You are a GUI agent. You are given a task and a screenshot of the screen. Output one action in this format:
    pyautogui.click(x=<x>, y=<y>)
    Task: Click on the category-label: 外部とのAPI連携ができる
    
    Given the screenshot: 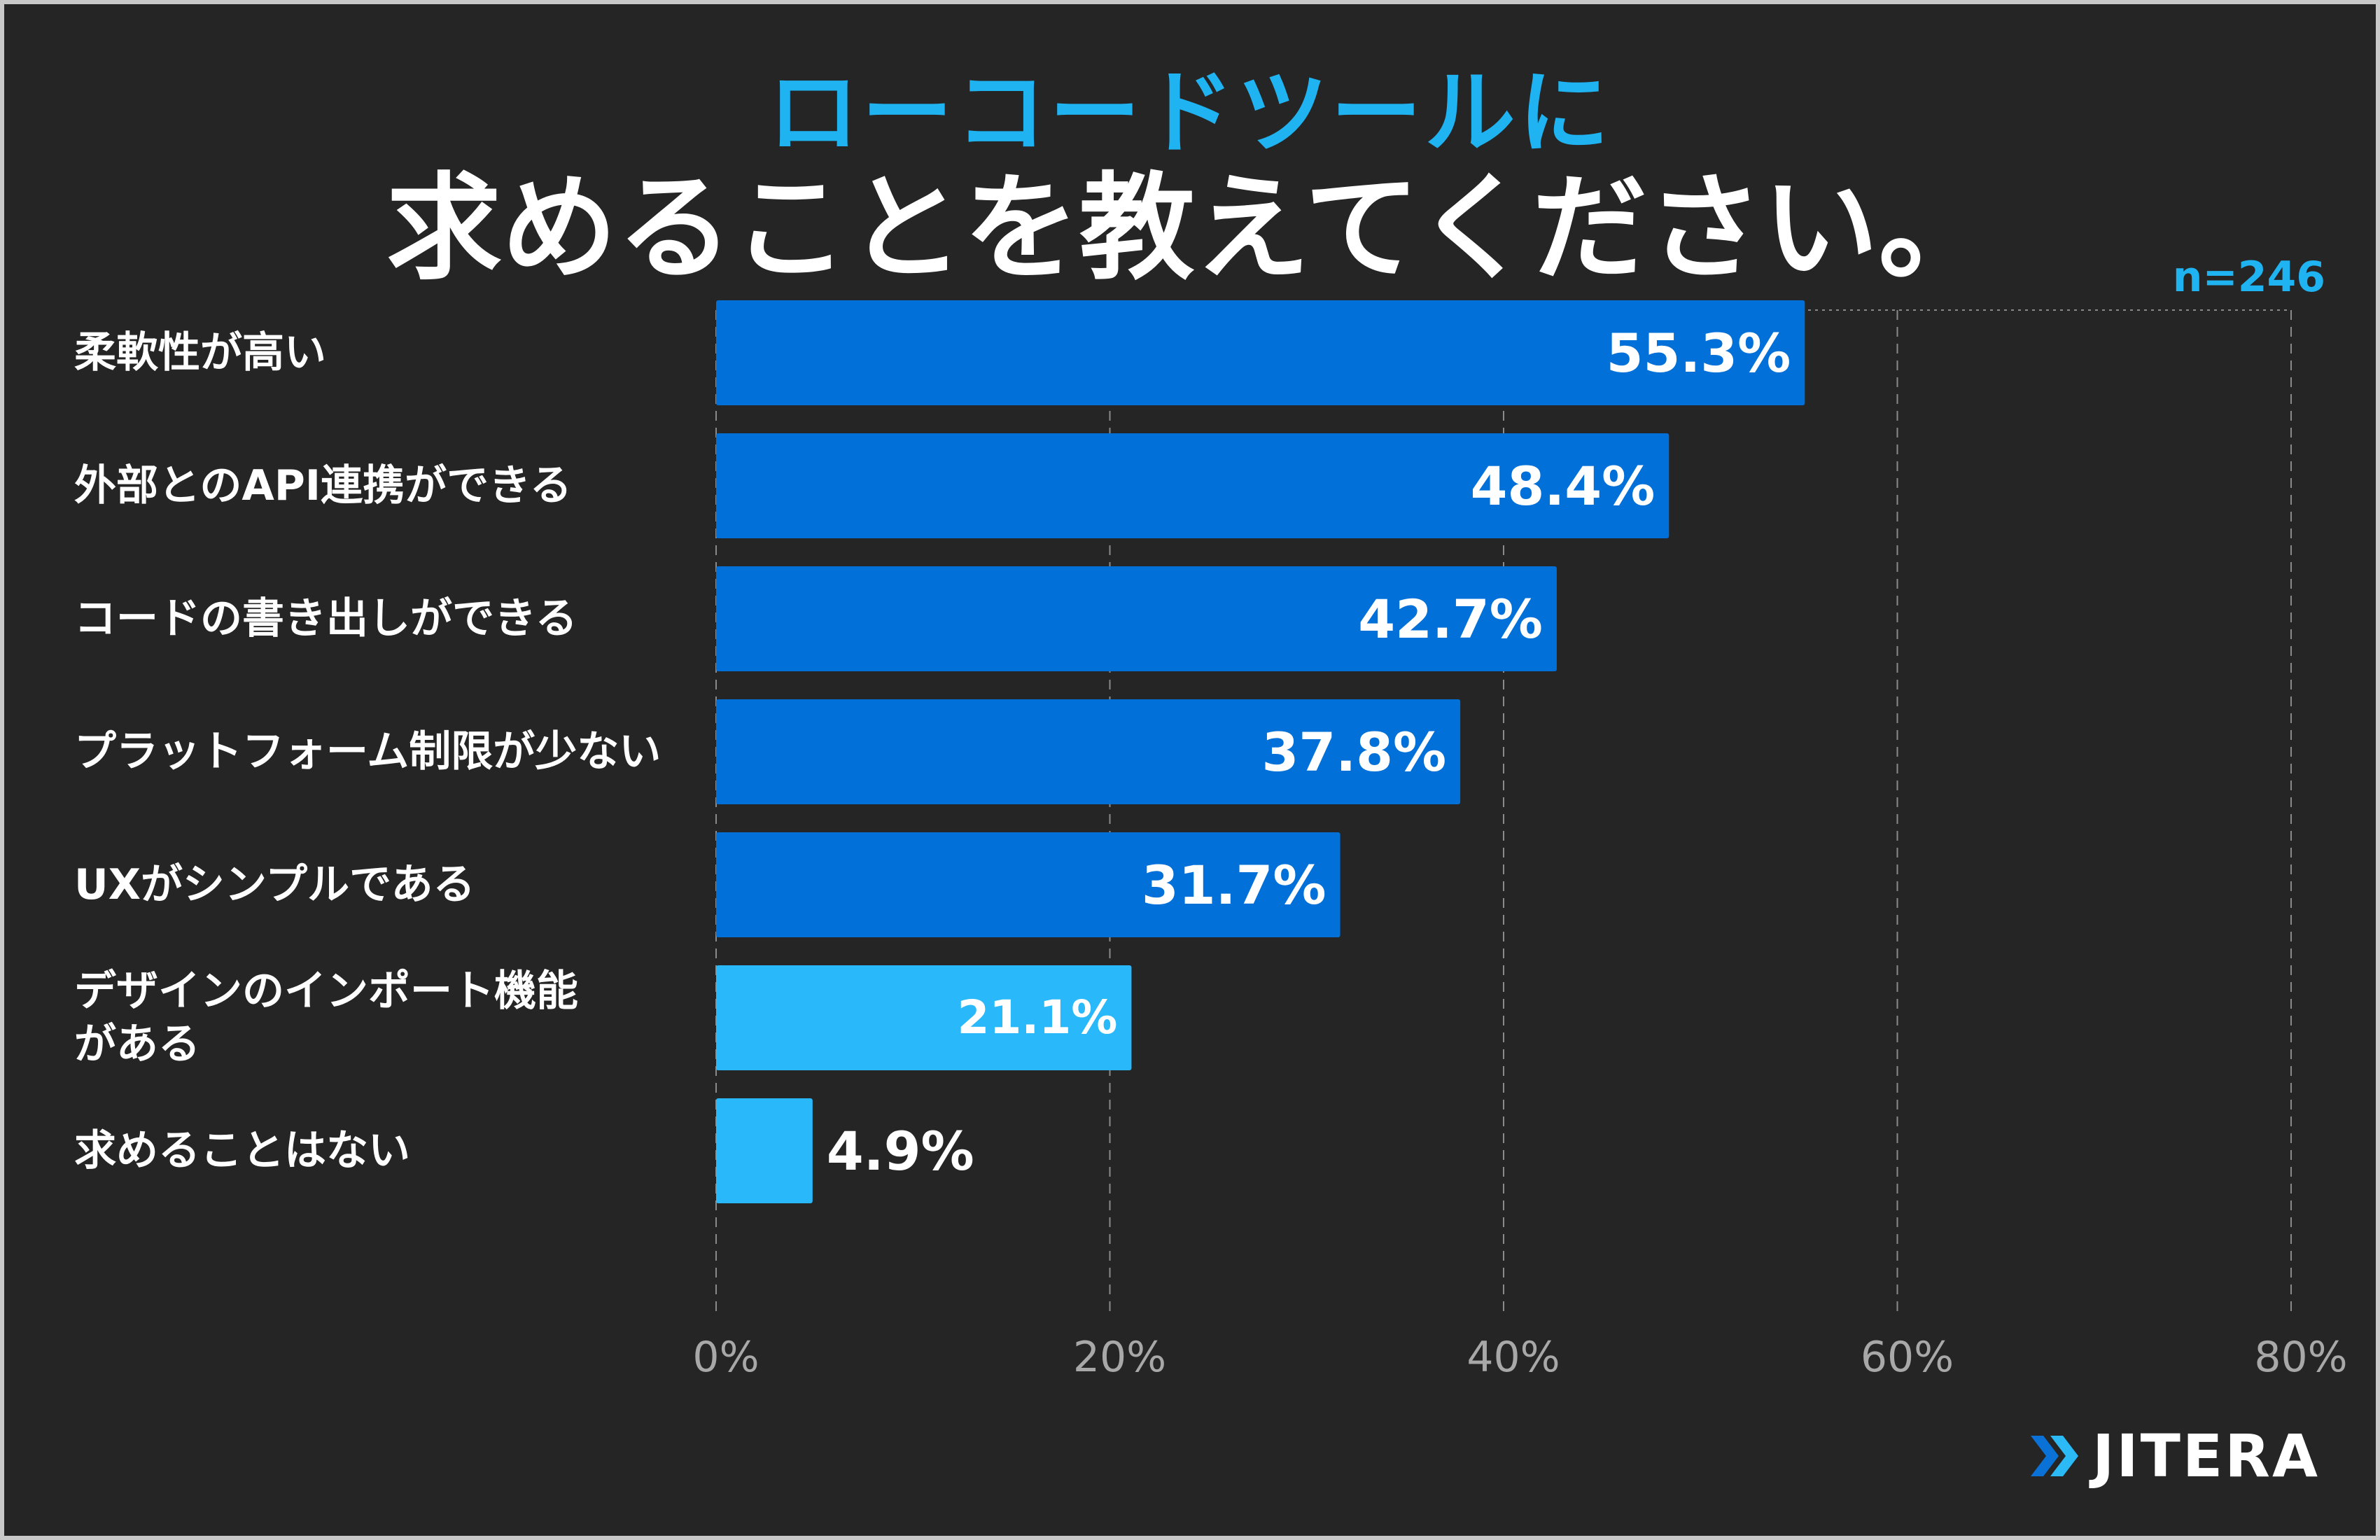 What is the action you would take?
    pyautogui.click(x=323, y=485)
    